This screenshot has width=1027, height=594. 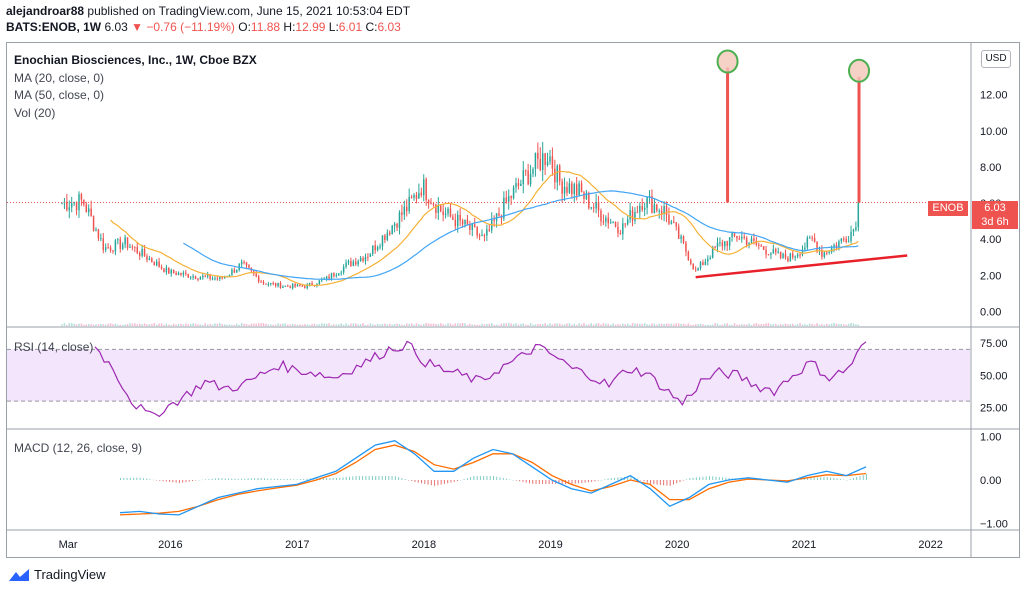 What do you see at coordinates (45, 11) in the screenshot?
I see `publisher-name: alejandroar88` at bounding box center [45, 11].